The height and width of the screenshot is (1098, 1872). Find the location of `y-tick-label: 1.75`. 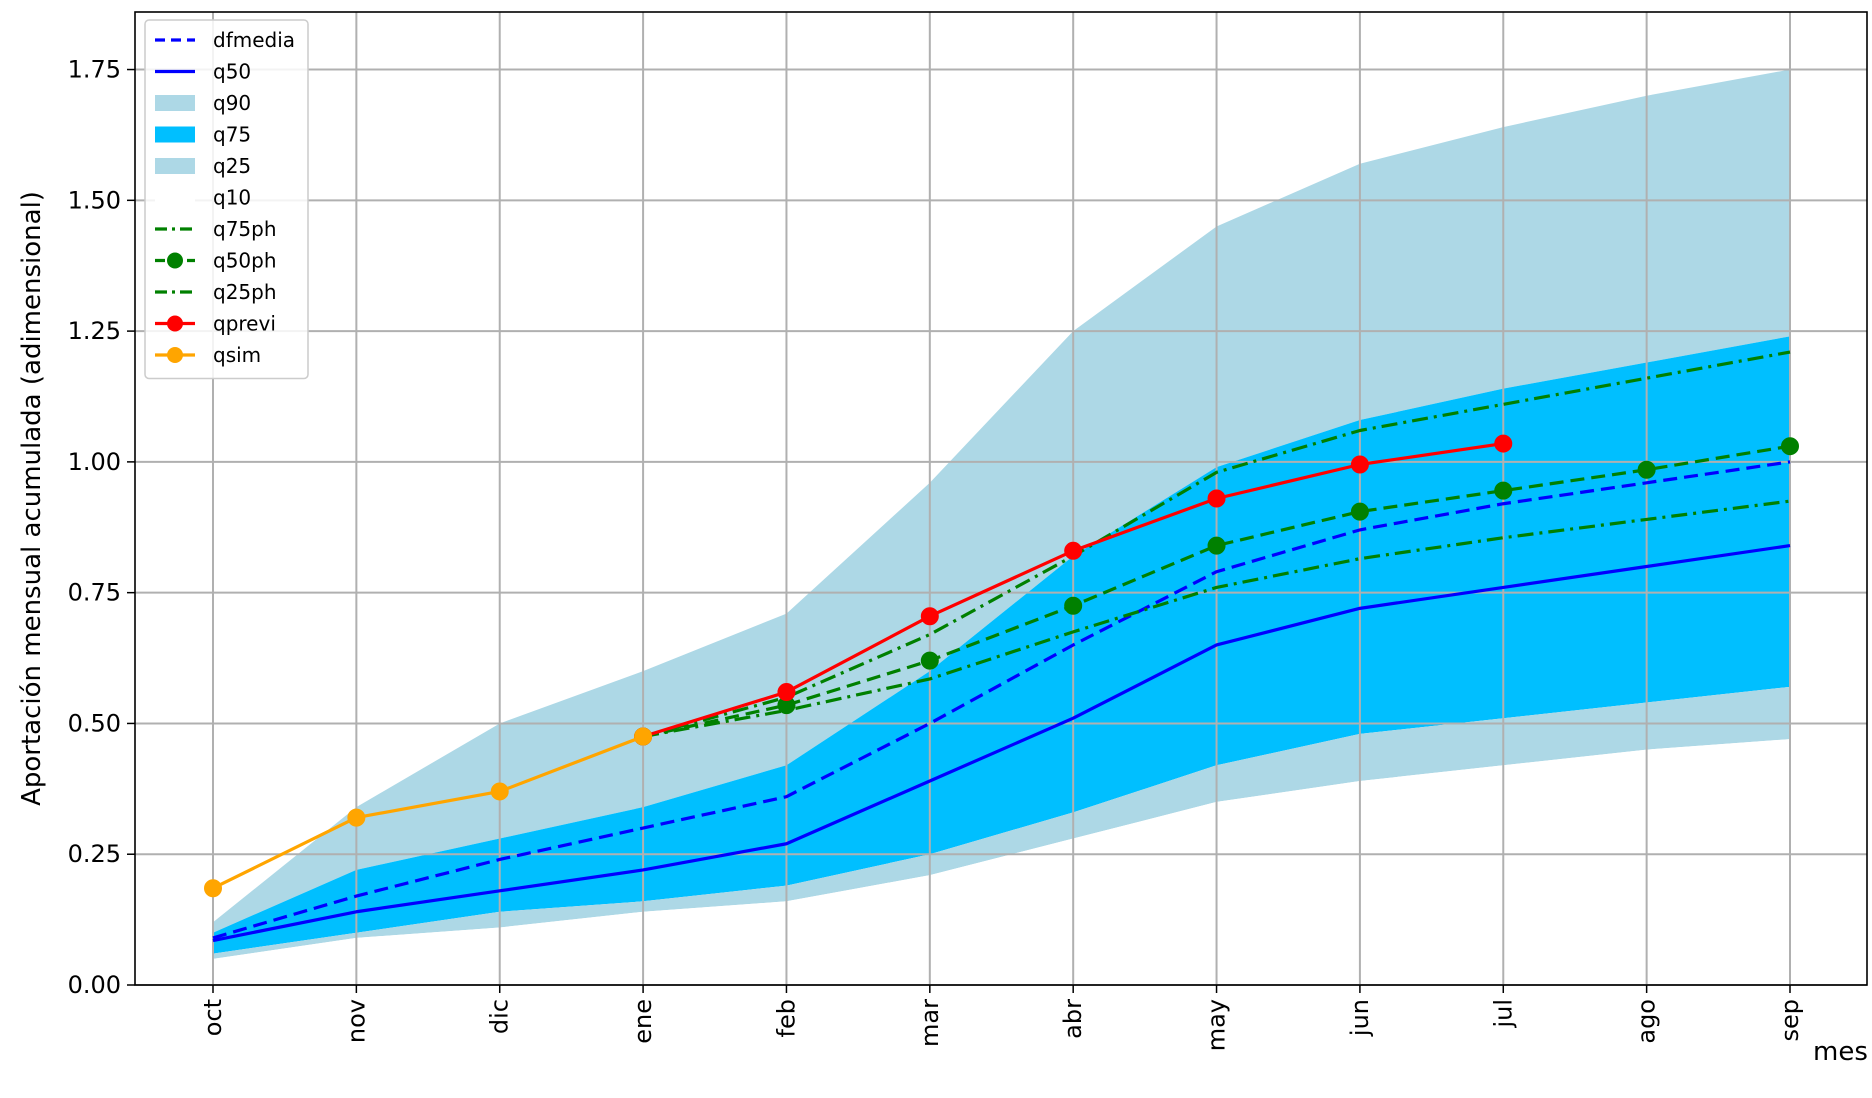

y-tick-label: 1.75 is located at coordinates (94, 70).